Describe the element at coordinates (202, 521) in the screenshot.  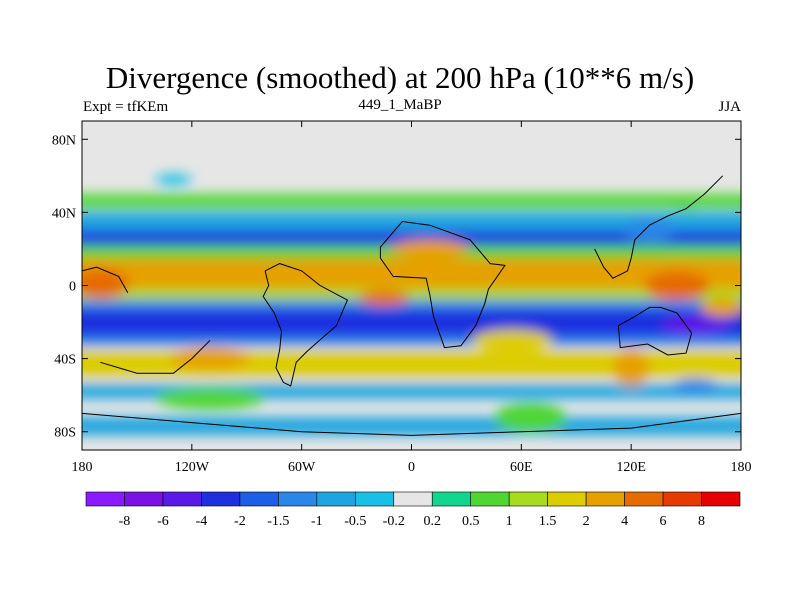
I see `colorbar-label-2: -4` at that location.